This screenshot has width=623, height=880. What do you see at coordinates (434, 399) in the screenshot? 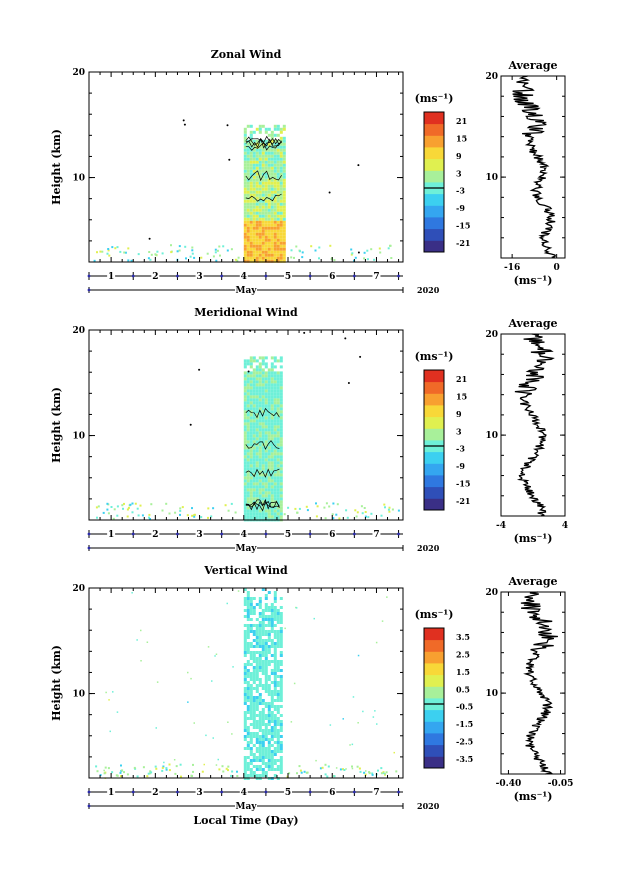
I see `colorbar-swatch` at bounding box center [434, 399].